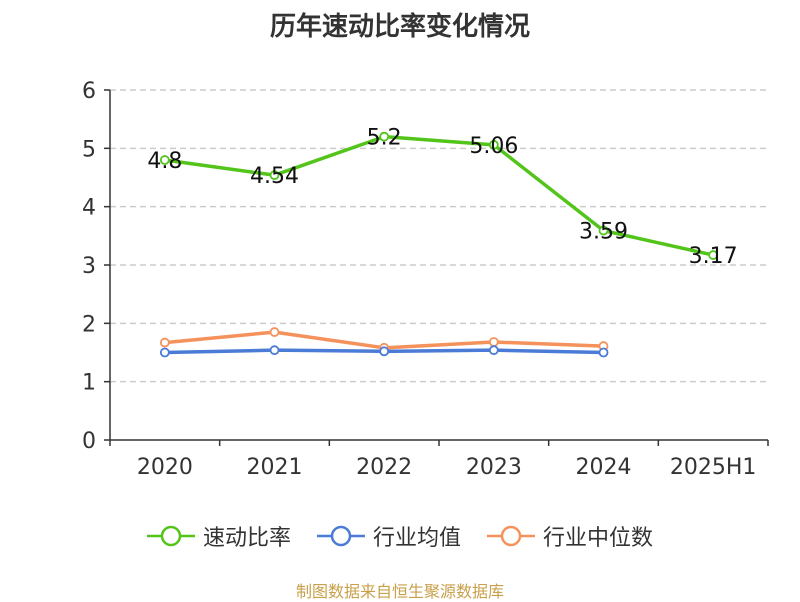 The width and height of the screenshot is (800, 602). I want to click on x-tick-label: 2025H1, so click(713, 467).